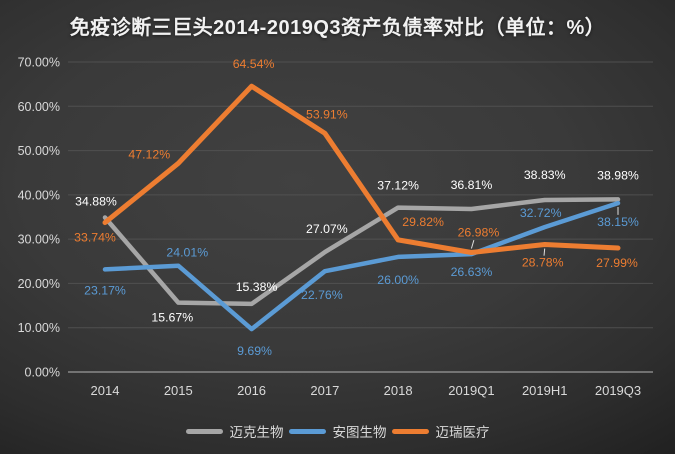  I want to click on data-label: 28.78%, so click(543, 263).